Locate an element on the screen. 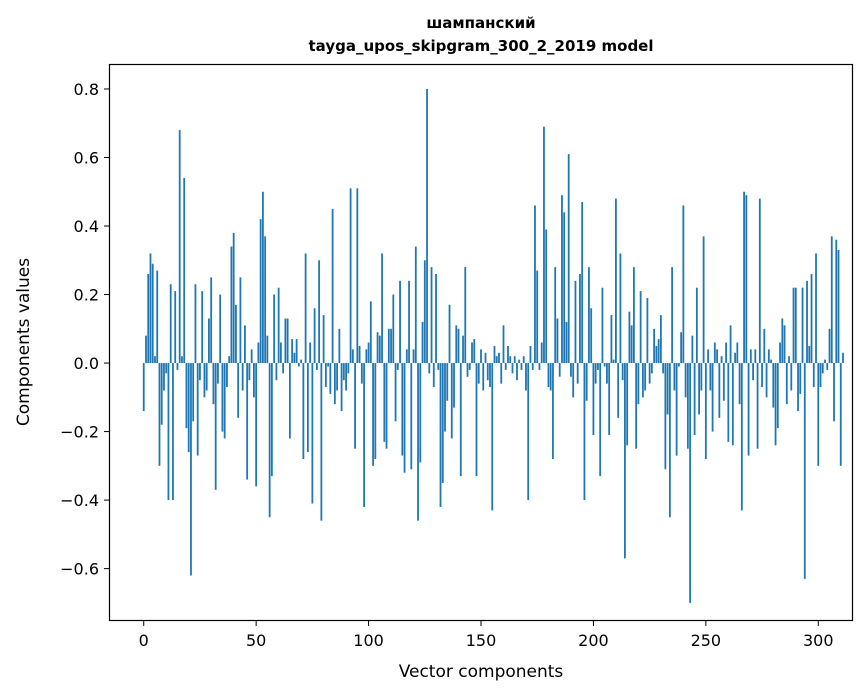  chart-title: шампанский is located at coordinates (480, 23).